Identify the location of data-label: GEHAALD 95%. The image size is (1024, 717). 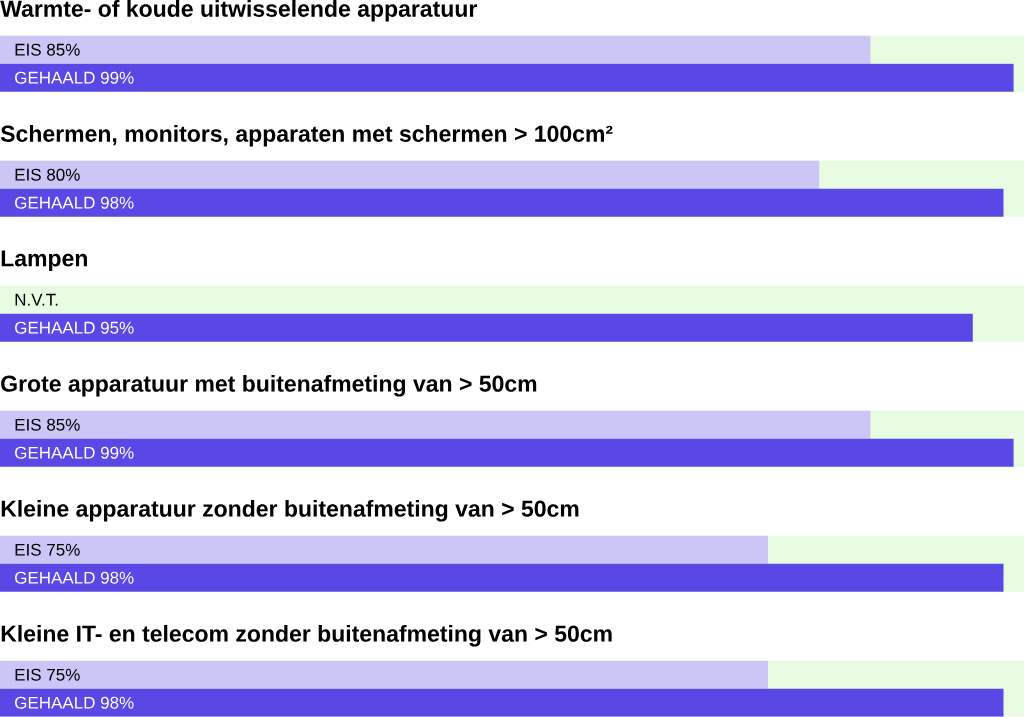
(74, 327).